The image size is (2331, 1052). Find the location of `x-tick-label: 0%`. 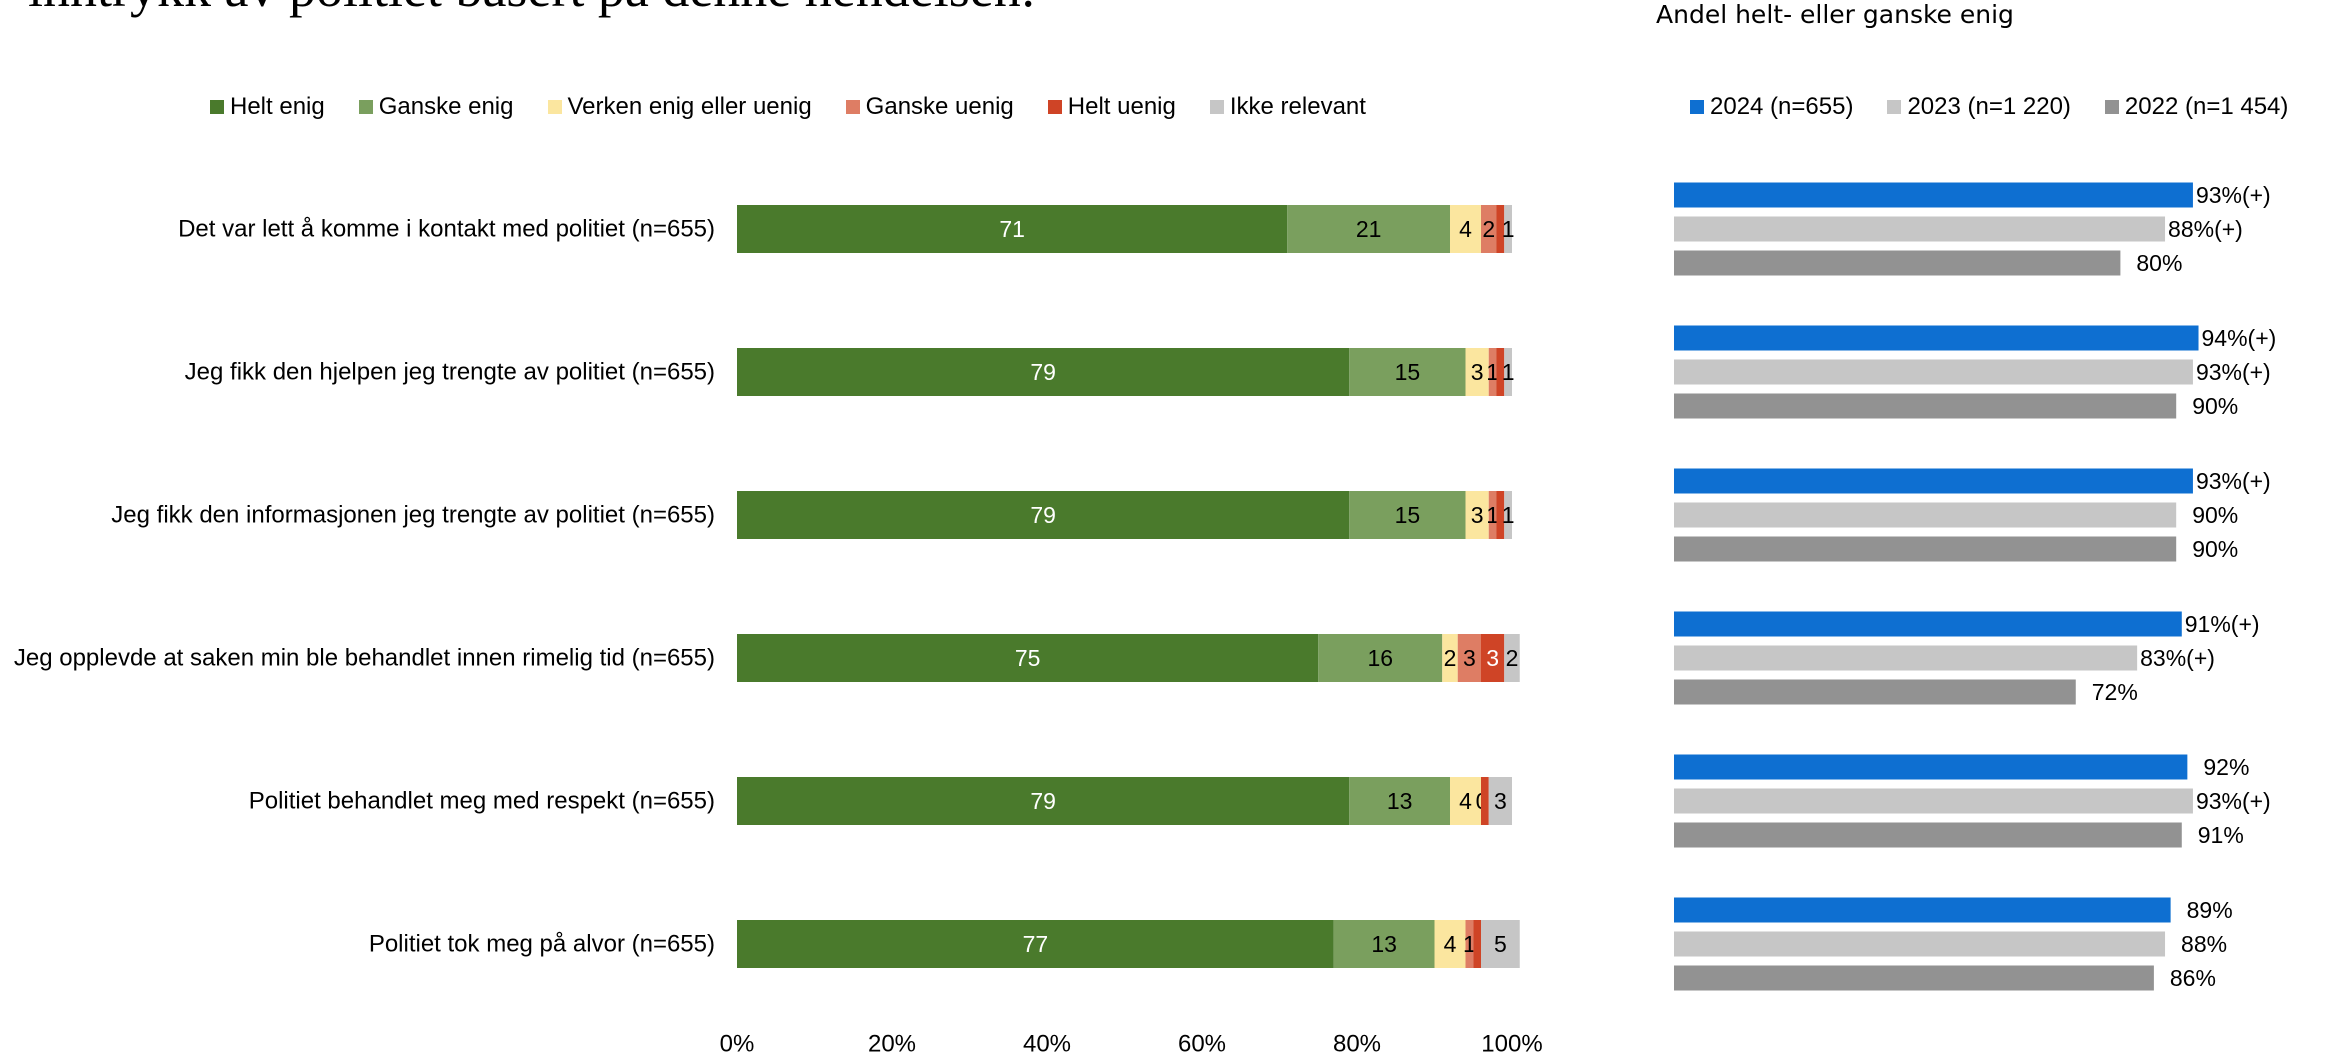

x-tick-label: 0% is located at coordinates (737, 1041).